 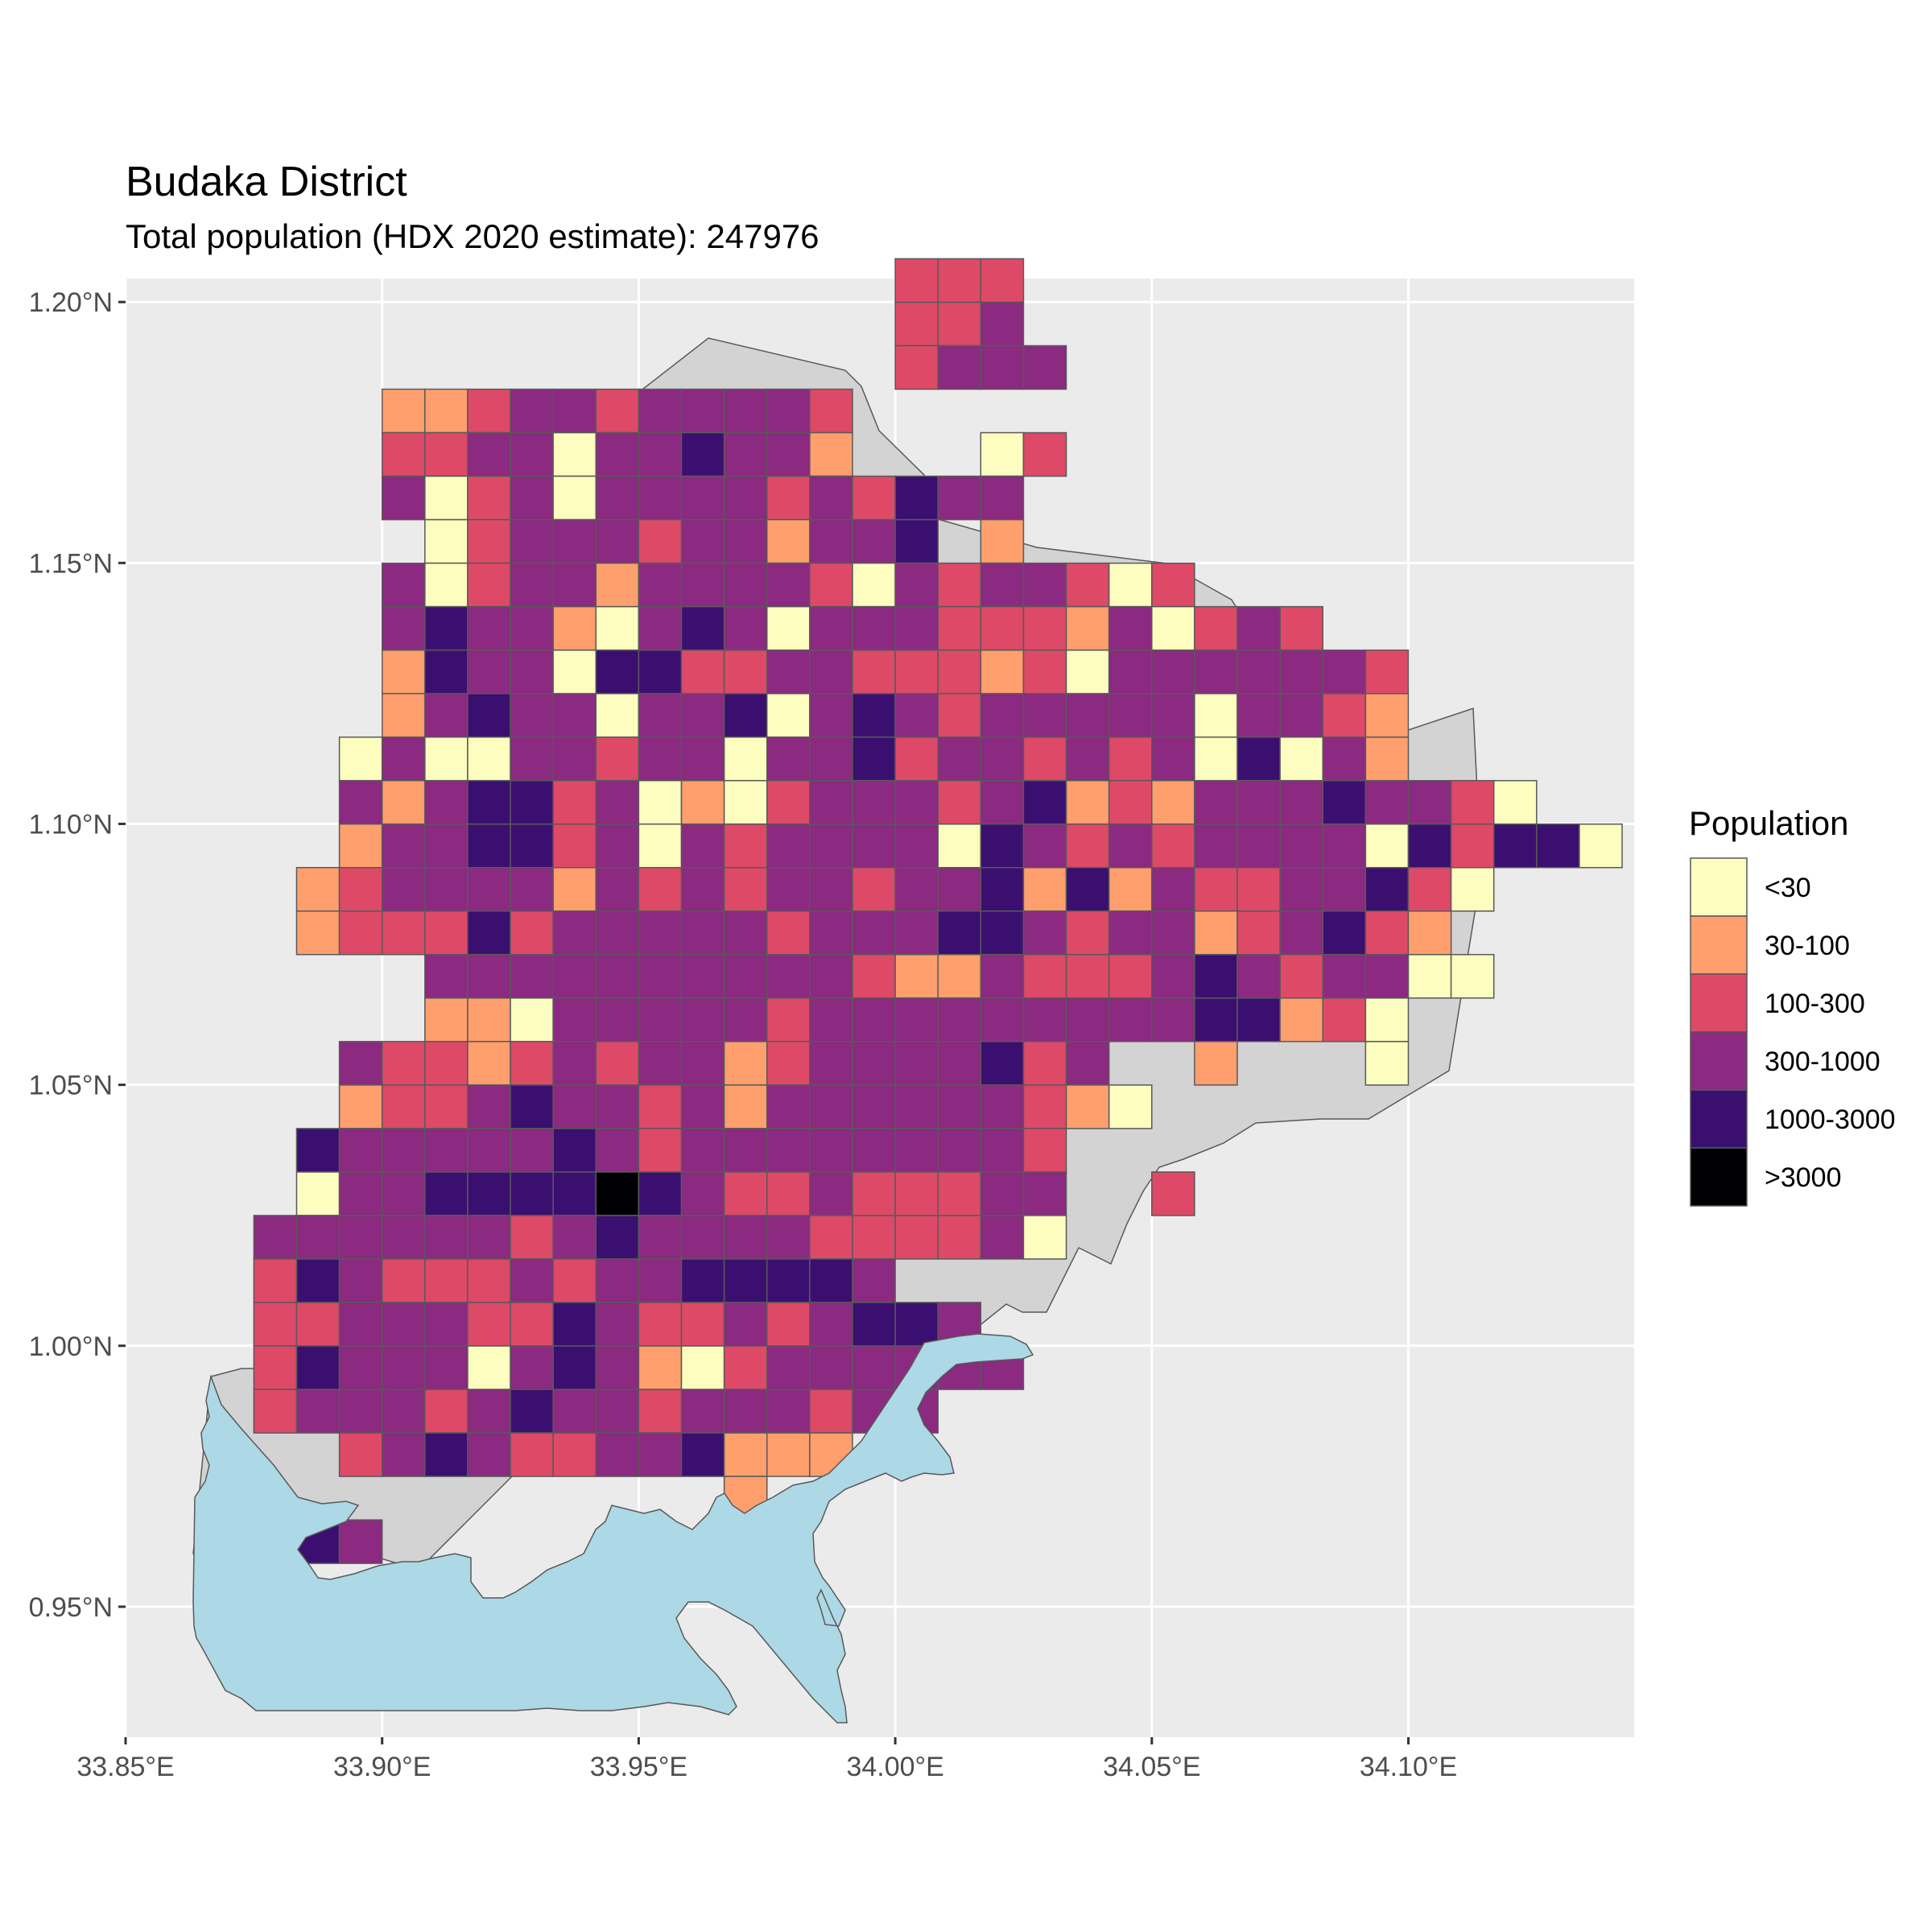 I want to click on legend-key-swatch, so click(x=1719, y=887).